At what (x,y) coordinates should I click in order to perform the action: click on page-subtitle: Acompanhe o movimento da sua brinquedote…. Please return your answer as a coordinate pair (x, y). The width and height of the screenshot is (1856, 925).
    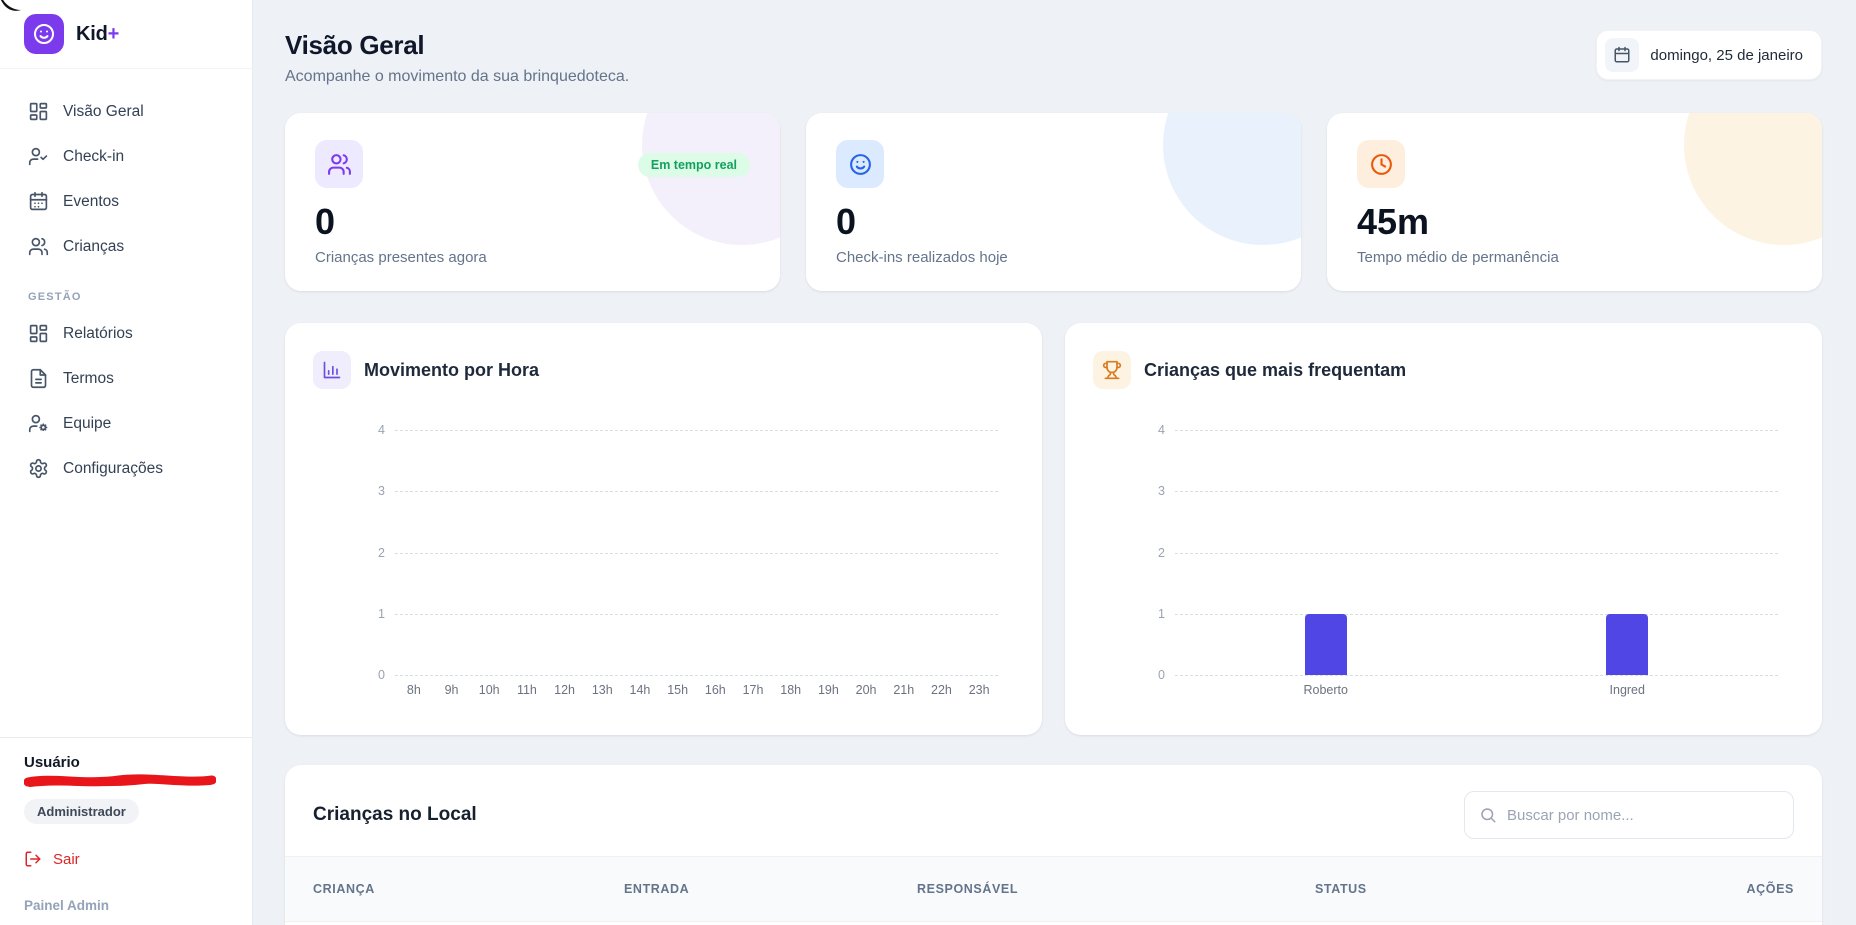
    Looking at the image, I should click on (457, 76).